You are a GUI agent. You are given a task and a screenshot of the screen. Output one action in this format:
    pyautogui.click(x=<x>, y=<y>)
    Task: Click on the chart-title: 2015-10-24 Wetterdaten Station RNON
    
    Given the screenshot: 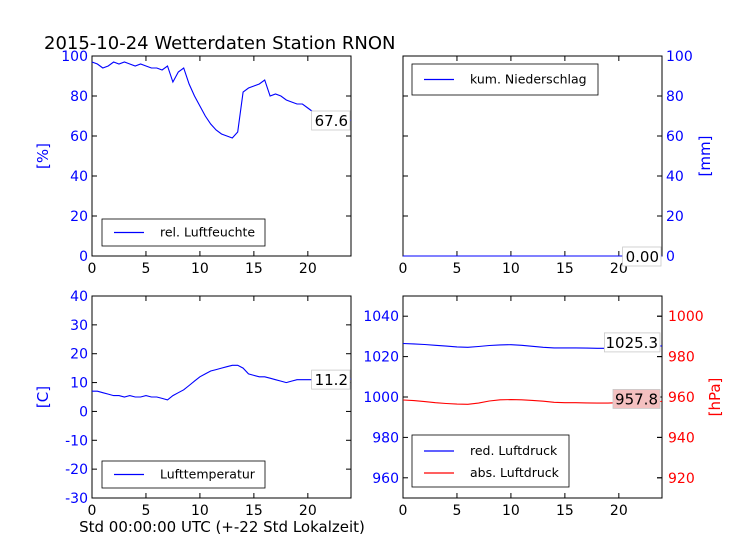 What is the action you would take?
    pyautogui.click(x=219, y=43)
    